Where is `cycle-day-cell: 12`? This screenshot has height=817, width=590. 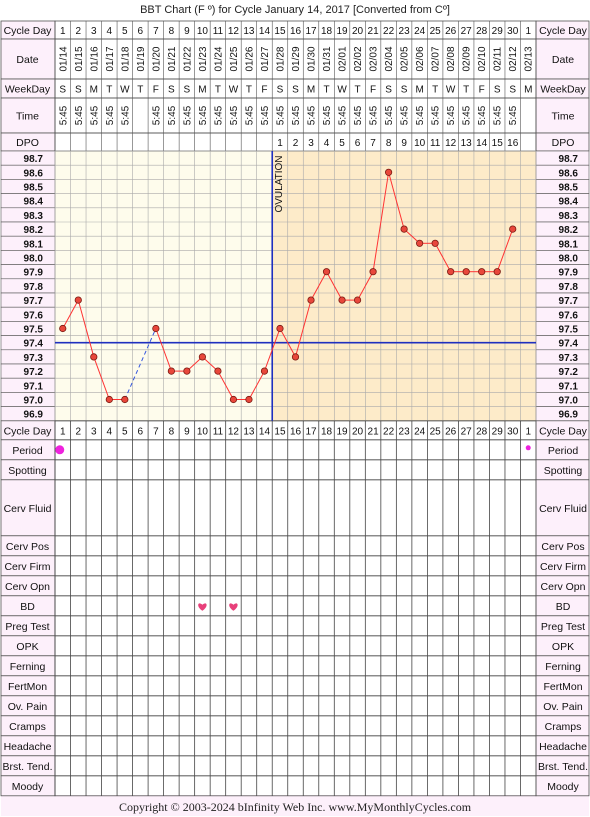 cycle-day-cell: 12 is located at coordinates (234, 431).